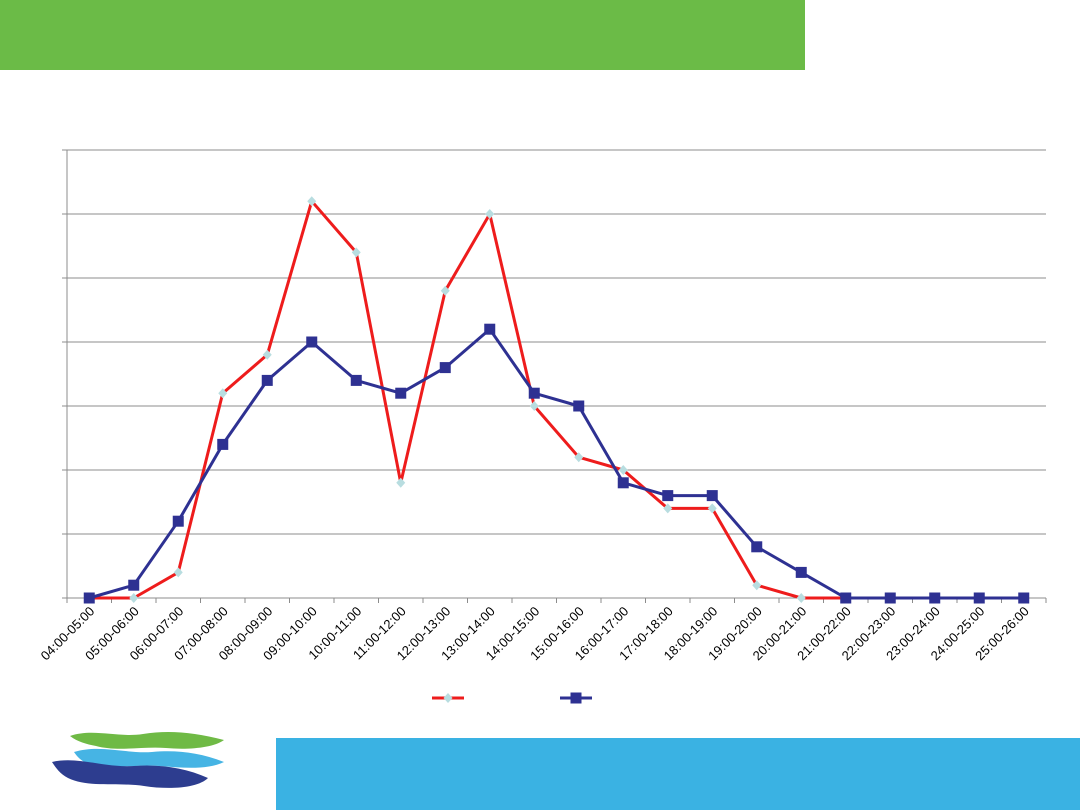 This screenshot has width=1080, height=810. What do you see at coordinates (130, 774) in the screenshot?
I see `logo-navy-wave` at bounding box center [130, 774].